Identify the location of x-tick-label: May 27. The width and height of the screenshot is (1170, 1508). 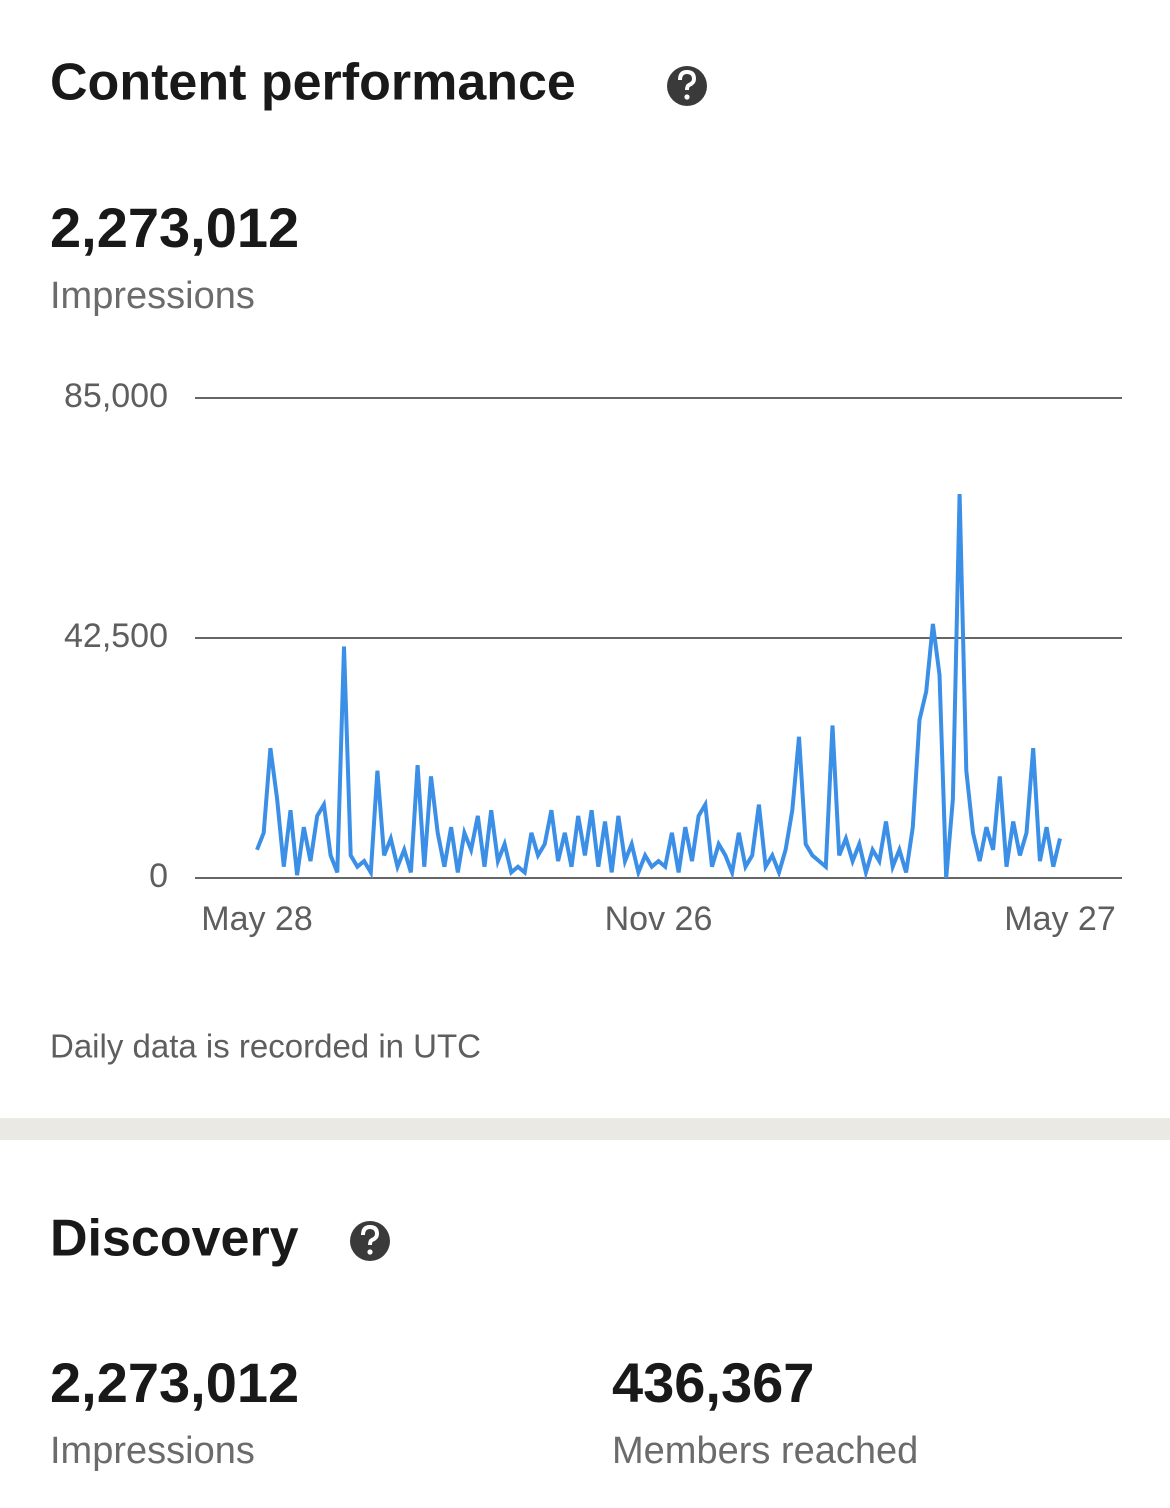
(1060, 919).